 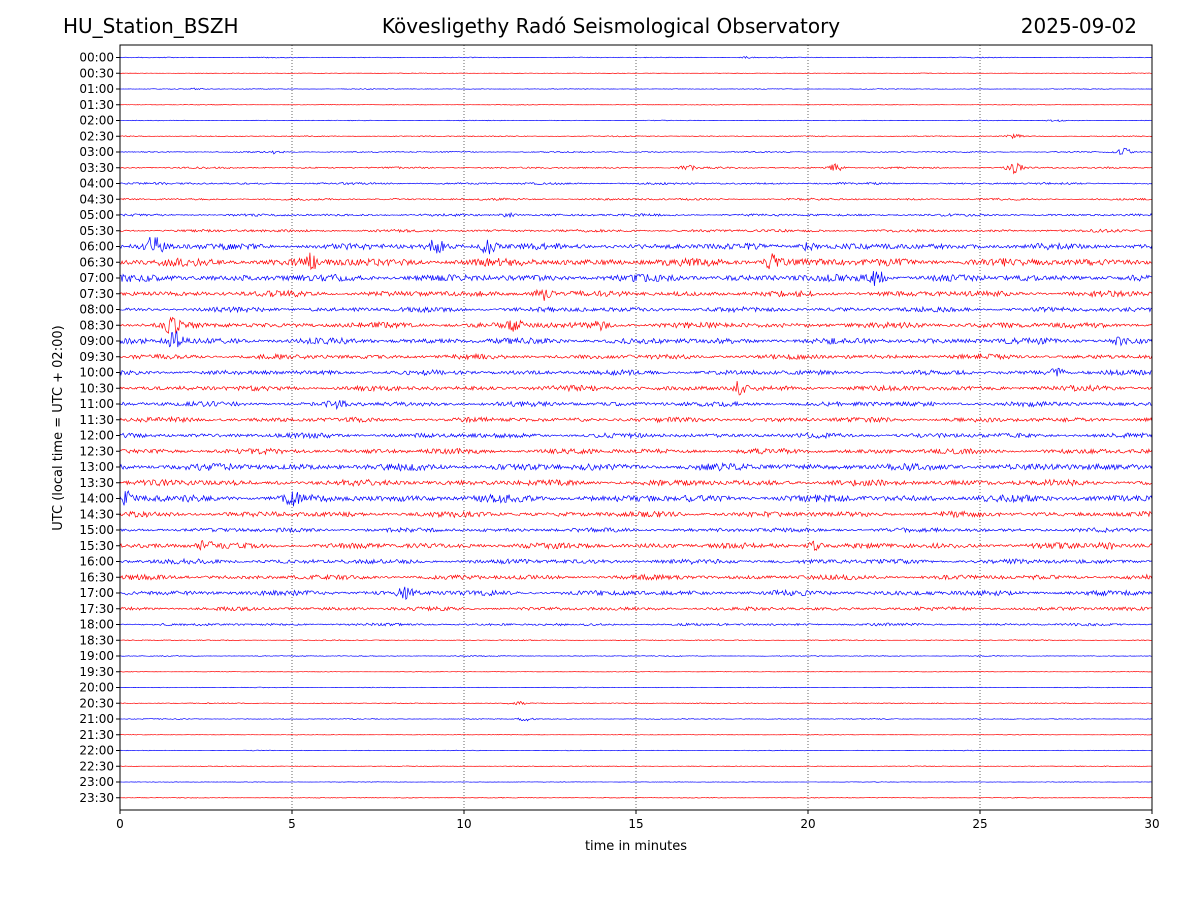 I want to click on y-tick-label: 23:30, so click(x=96, y=798).